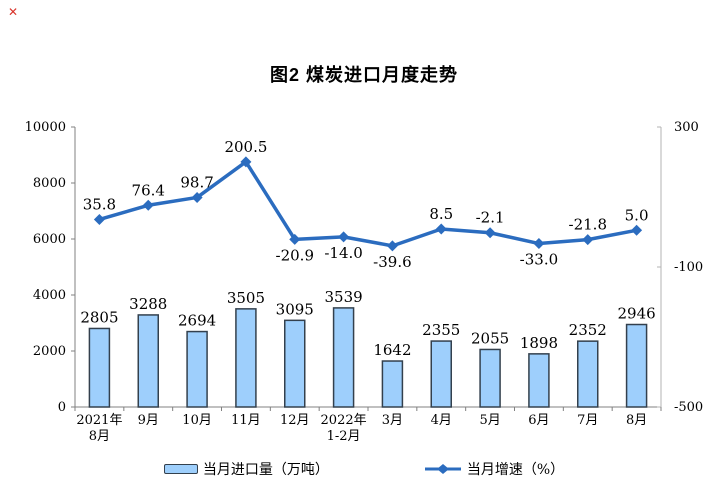 The height and width of the screenshot is (496, 728). What do you see at coordinates (197, 321) in the screenshot?
I see `bar-value-label: 2694` at bounding box center [197, 321].